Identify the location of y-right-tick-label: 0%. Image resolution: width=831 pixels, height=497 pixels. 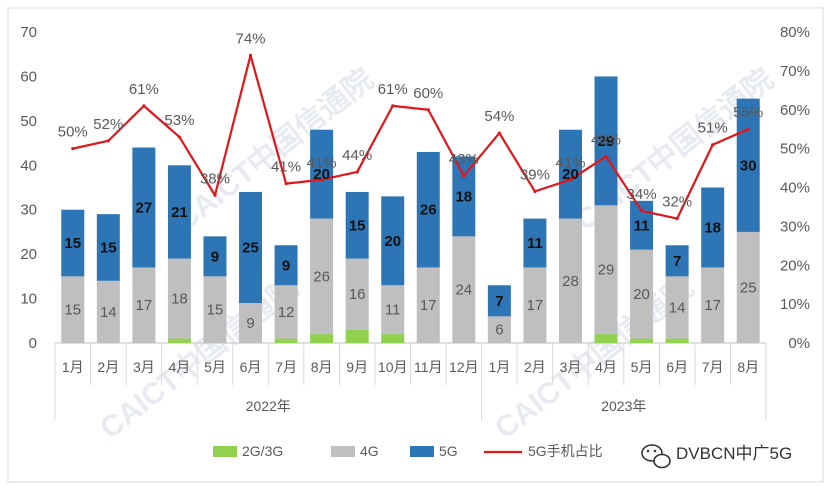
(799, 343).